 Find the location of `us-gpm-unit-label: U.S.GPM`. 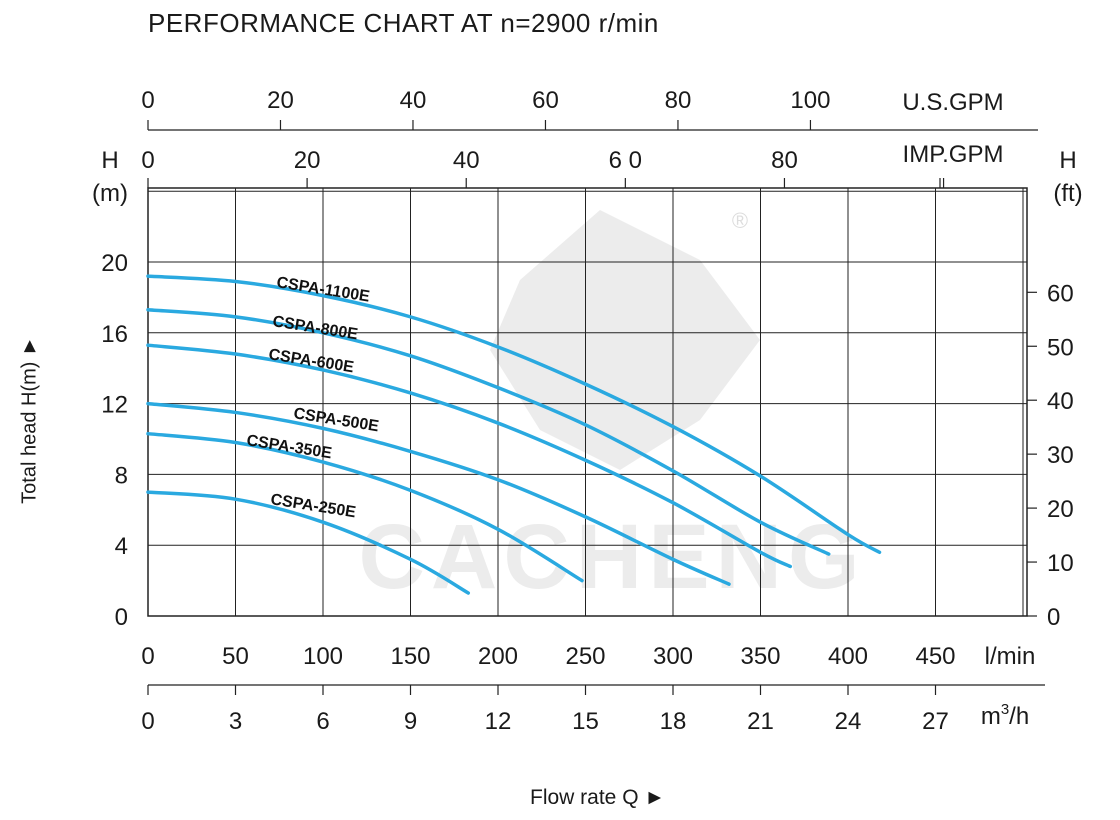

us-gpm-unit-label: U.S.GPM is located at coordinates (952, 102).